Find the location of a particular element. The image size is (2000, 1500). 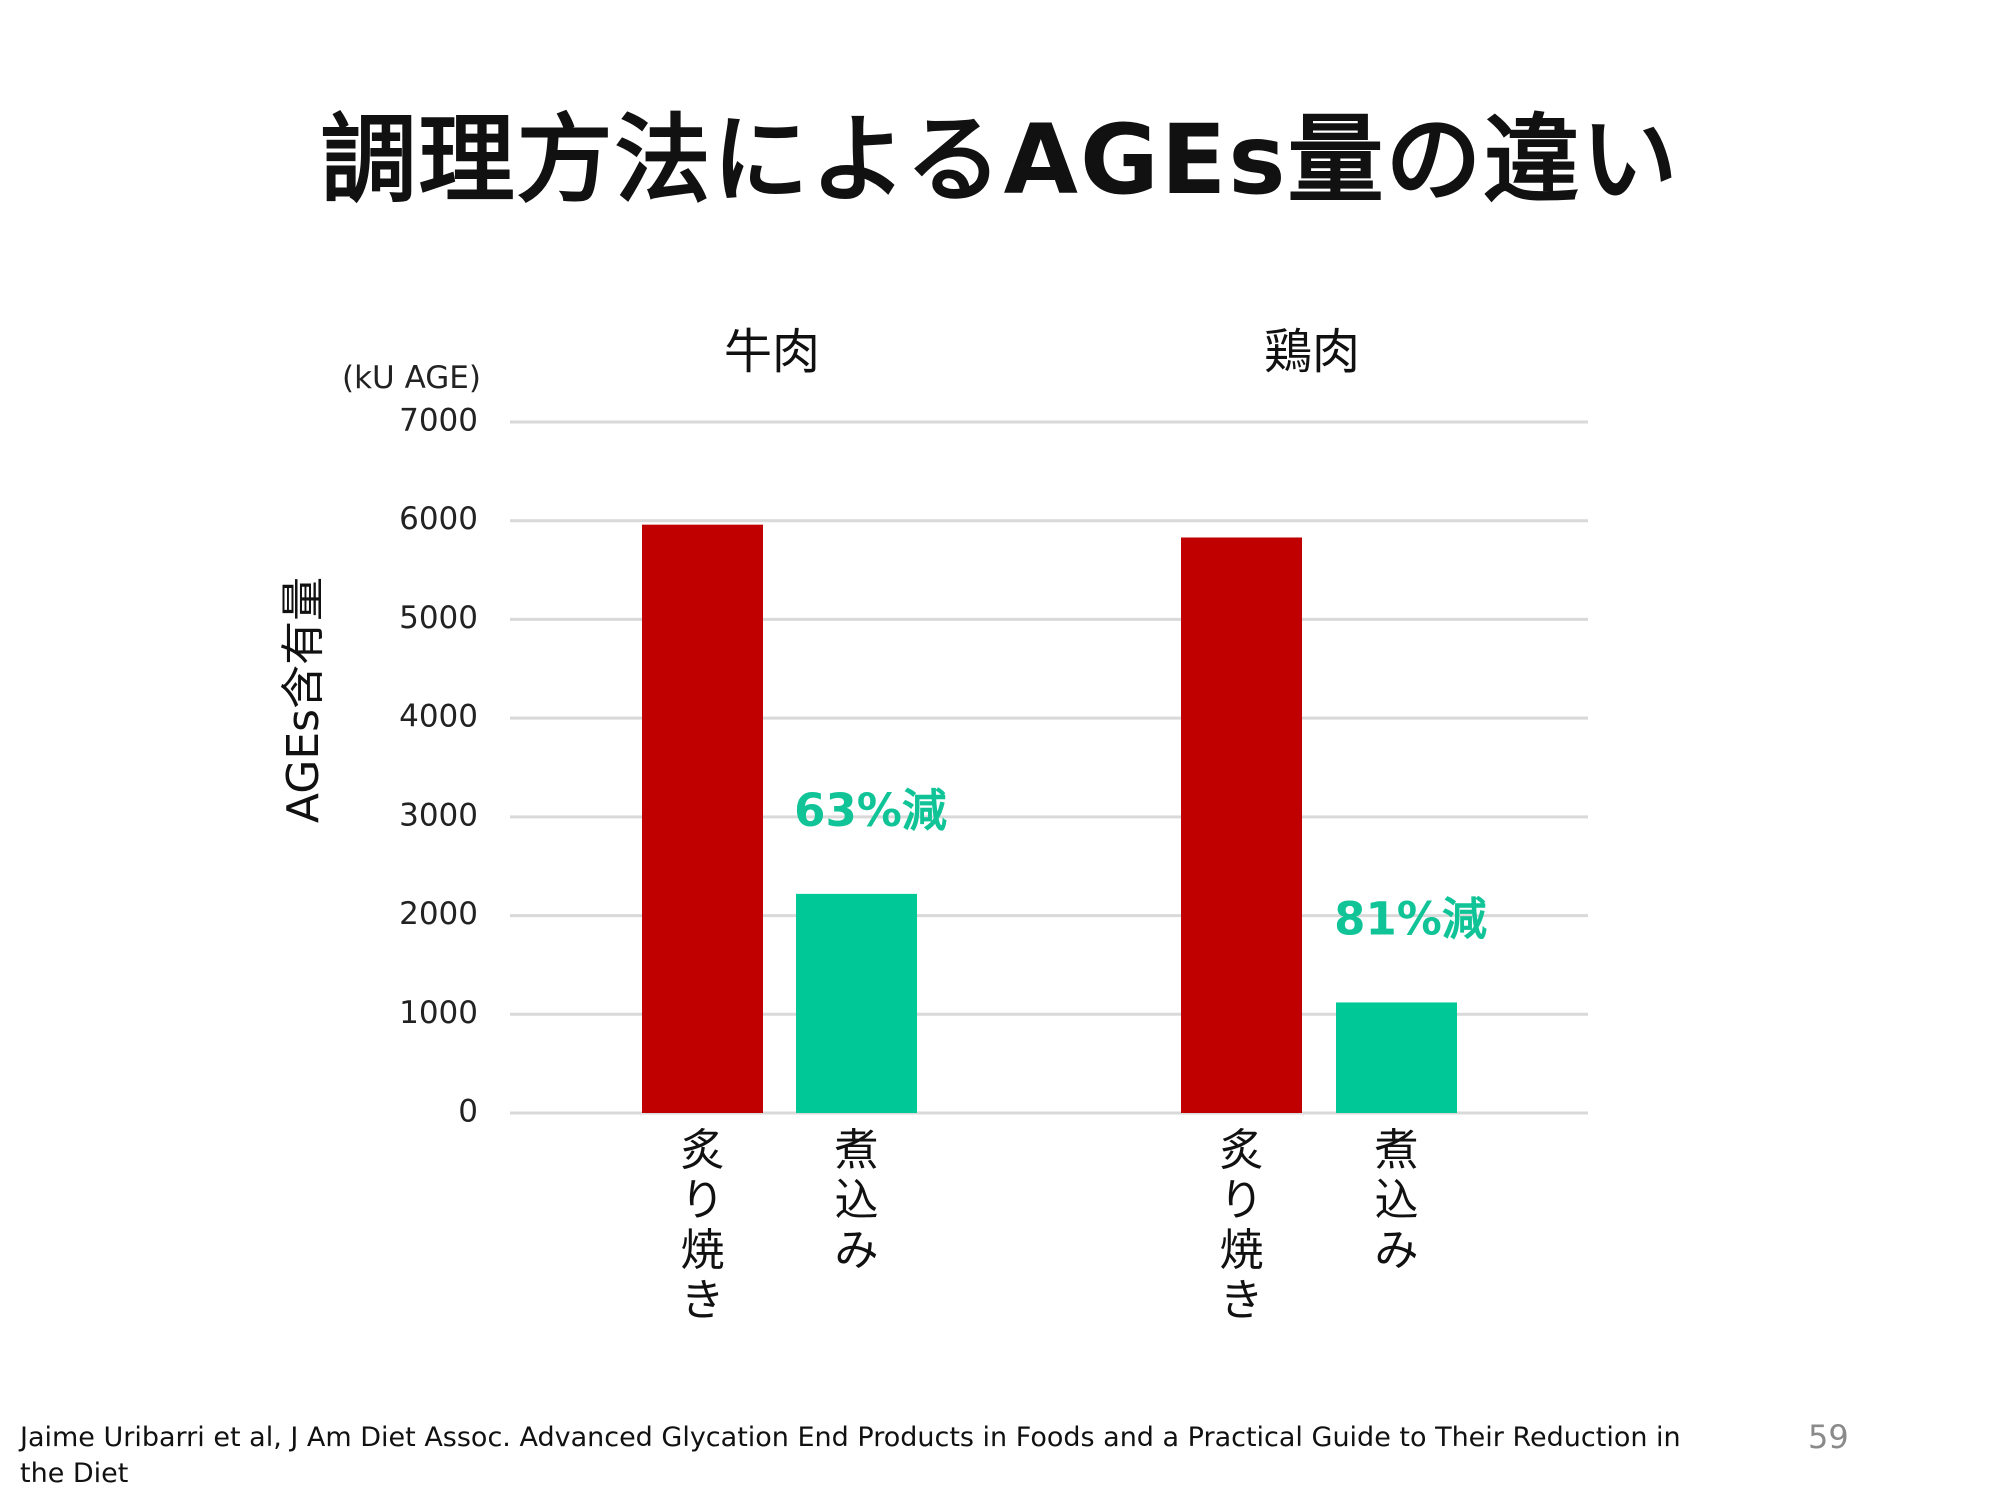

y-tick-label: 1000 is located at coordinates (438, 1013).